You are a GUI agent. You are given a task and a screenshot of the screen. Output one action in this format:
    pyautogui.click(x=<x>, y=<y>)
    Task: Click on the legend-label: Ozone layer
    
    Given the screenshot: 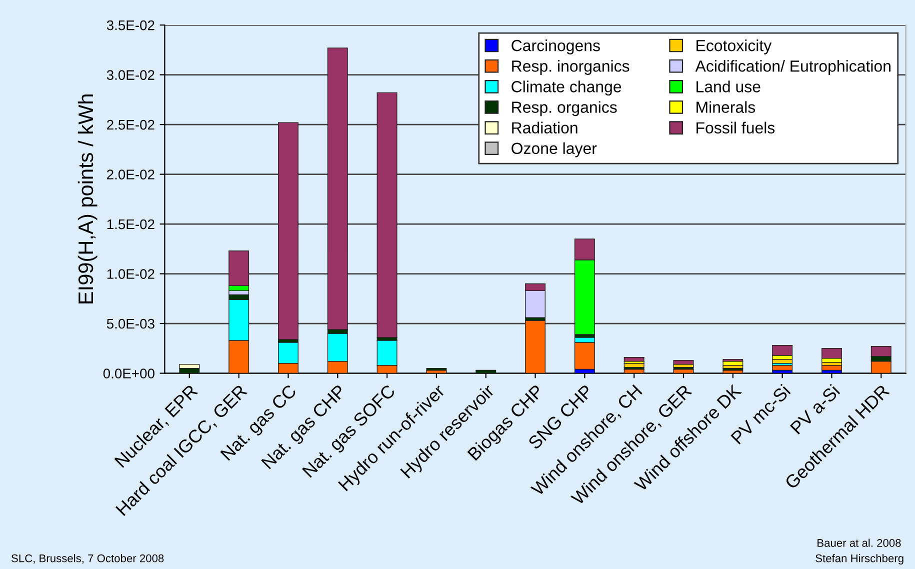 What is the action you would take?
    pyautogui.click(x=554, y=150)
    